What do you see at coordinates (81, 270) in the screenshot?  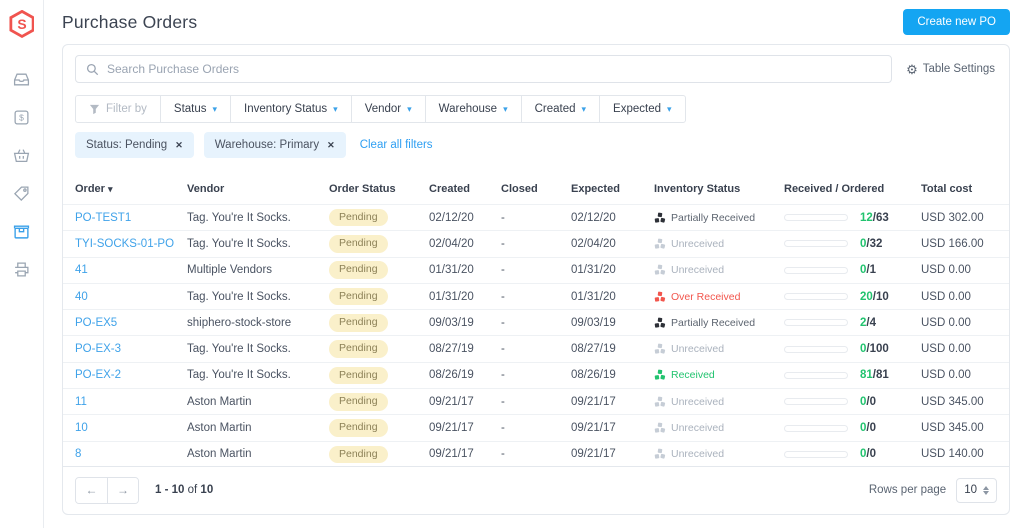 I see `order-link: 41` at bounding box center [81, 270].